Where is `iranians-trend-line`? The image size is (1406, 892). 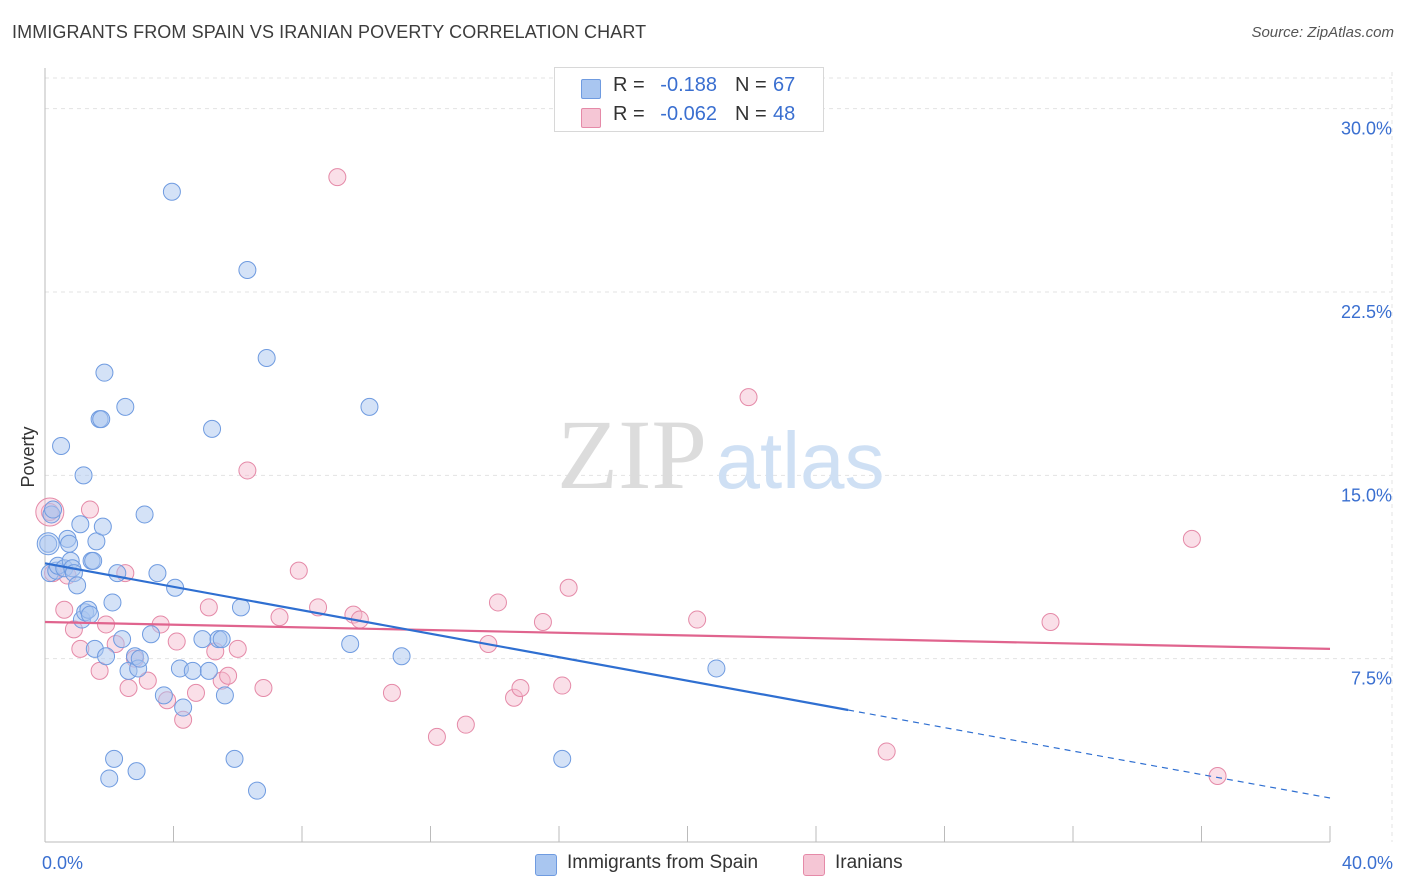 iranians-trend-line is located at coordinates (687, 635).